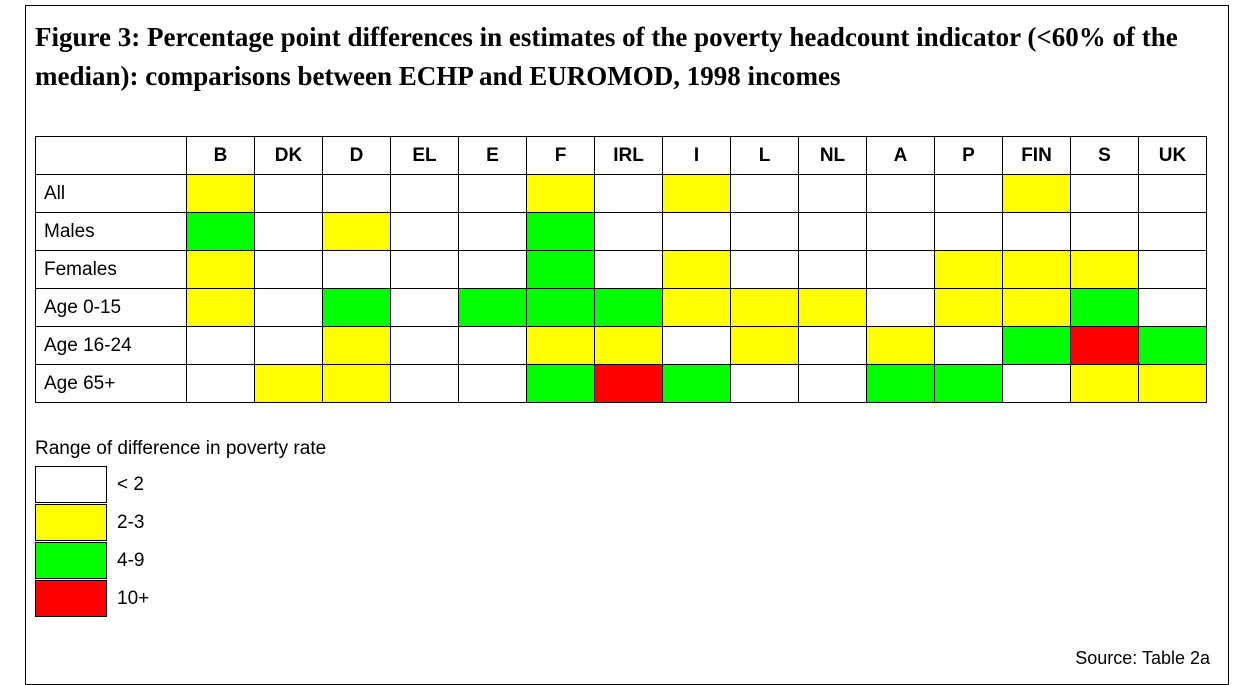  Describe the element at coordinates (111, 155) in the screenshot. I see `corner-cell` at that location.